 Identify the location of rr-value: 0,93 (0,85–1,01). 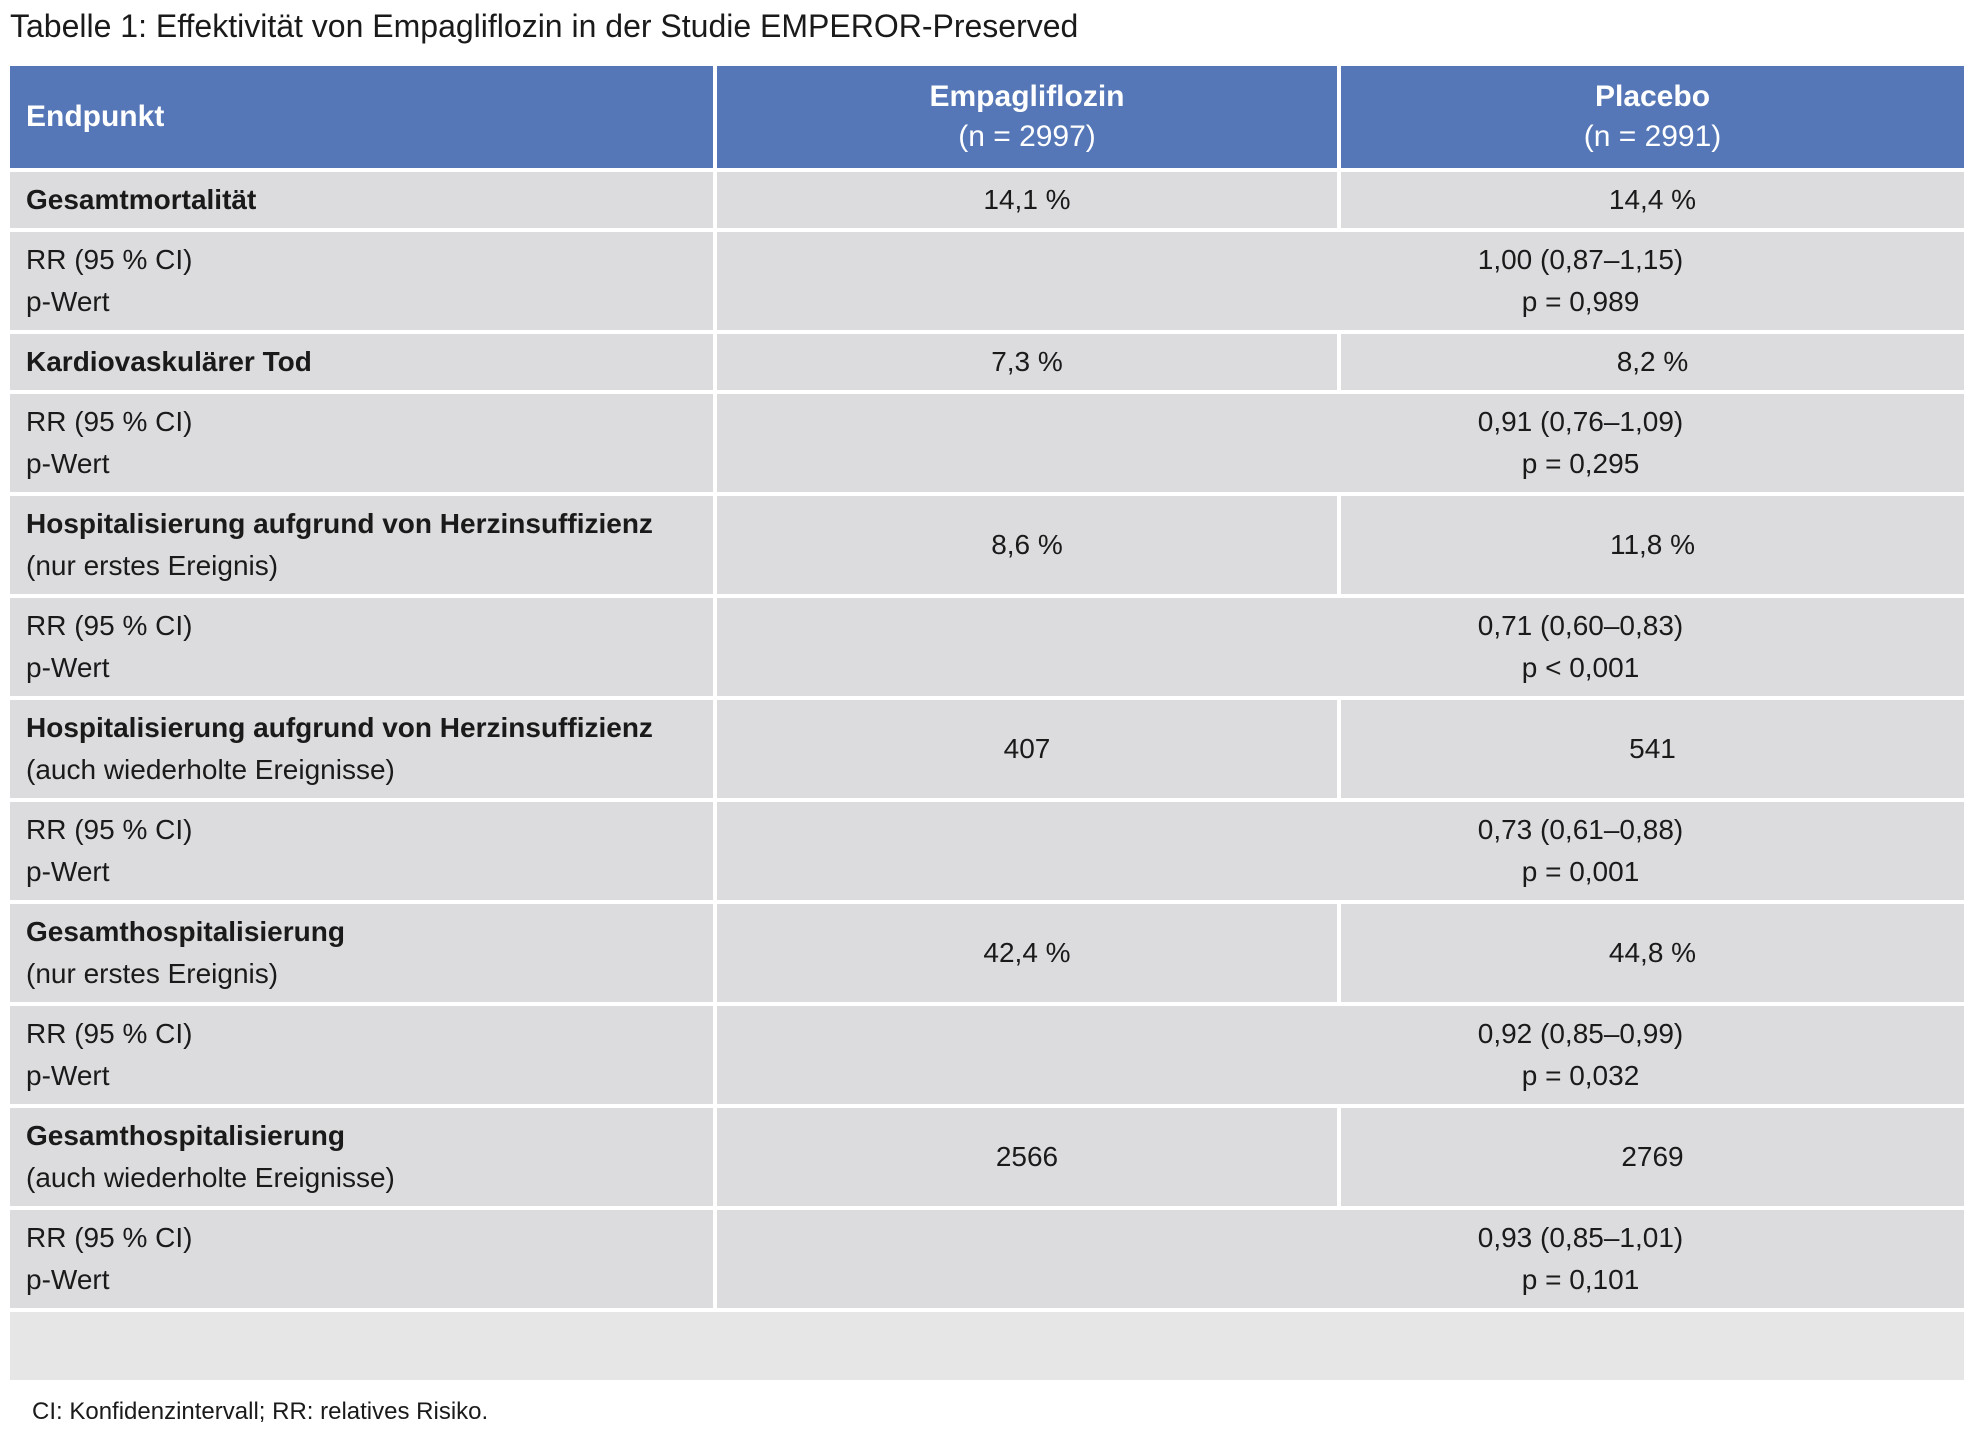
(1580, 1237).